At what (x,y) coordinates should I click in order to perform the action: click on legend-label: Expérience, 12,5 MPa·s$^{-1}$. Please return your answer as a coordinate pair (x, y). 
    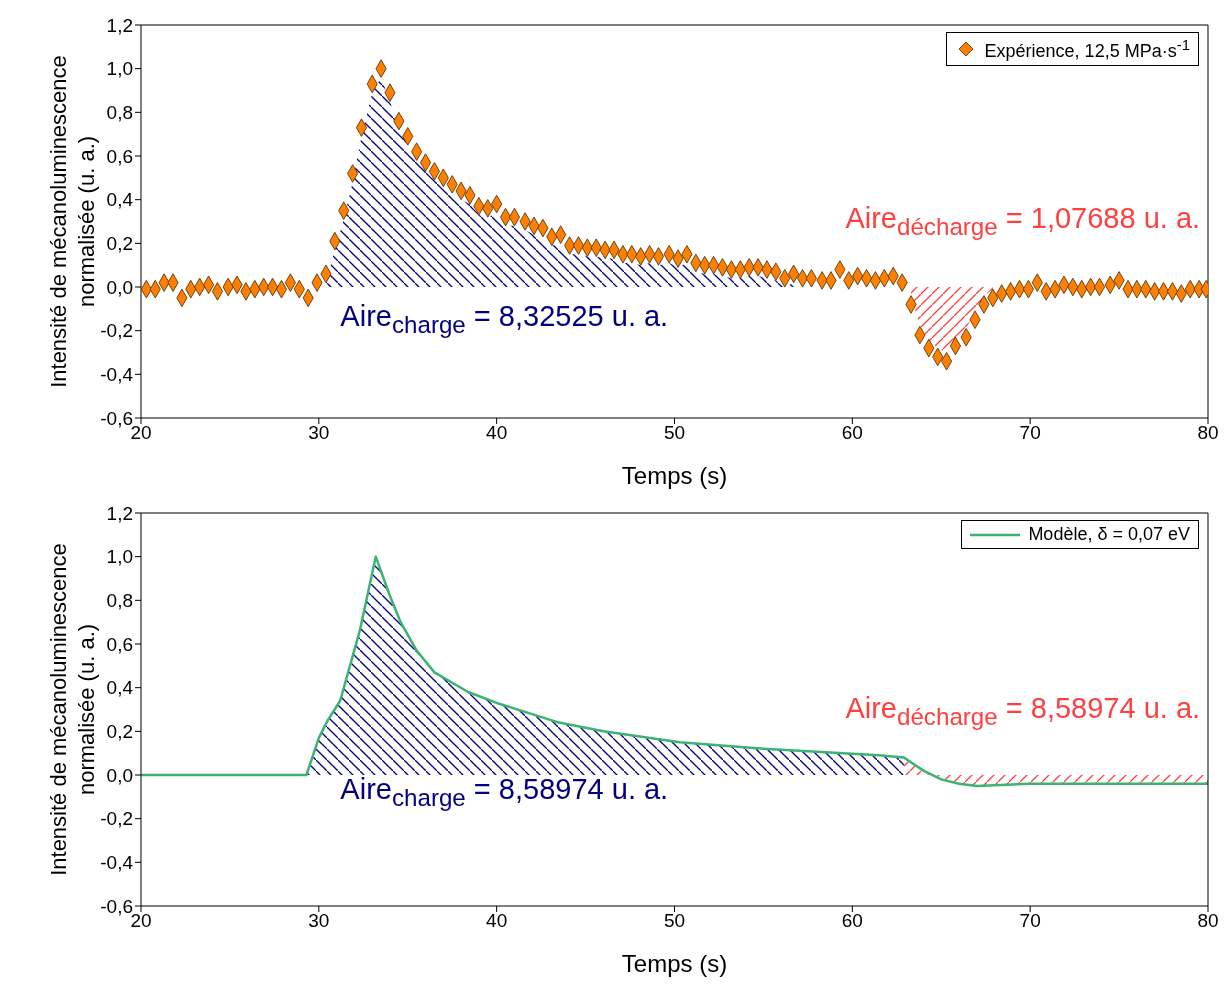
    Looking at the image, I should click on (1087, 49).